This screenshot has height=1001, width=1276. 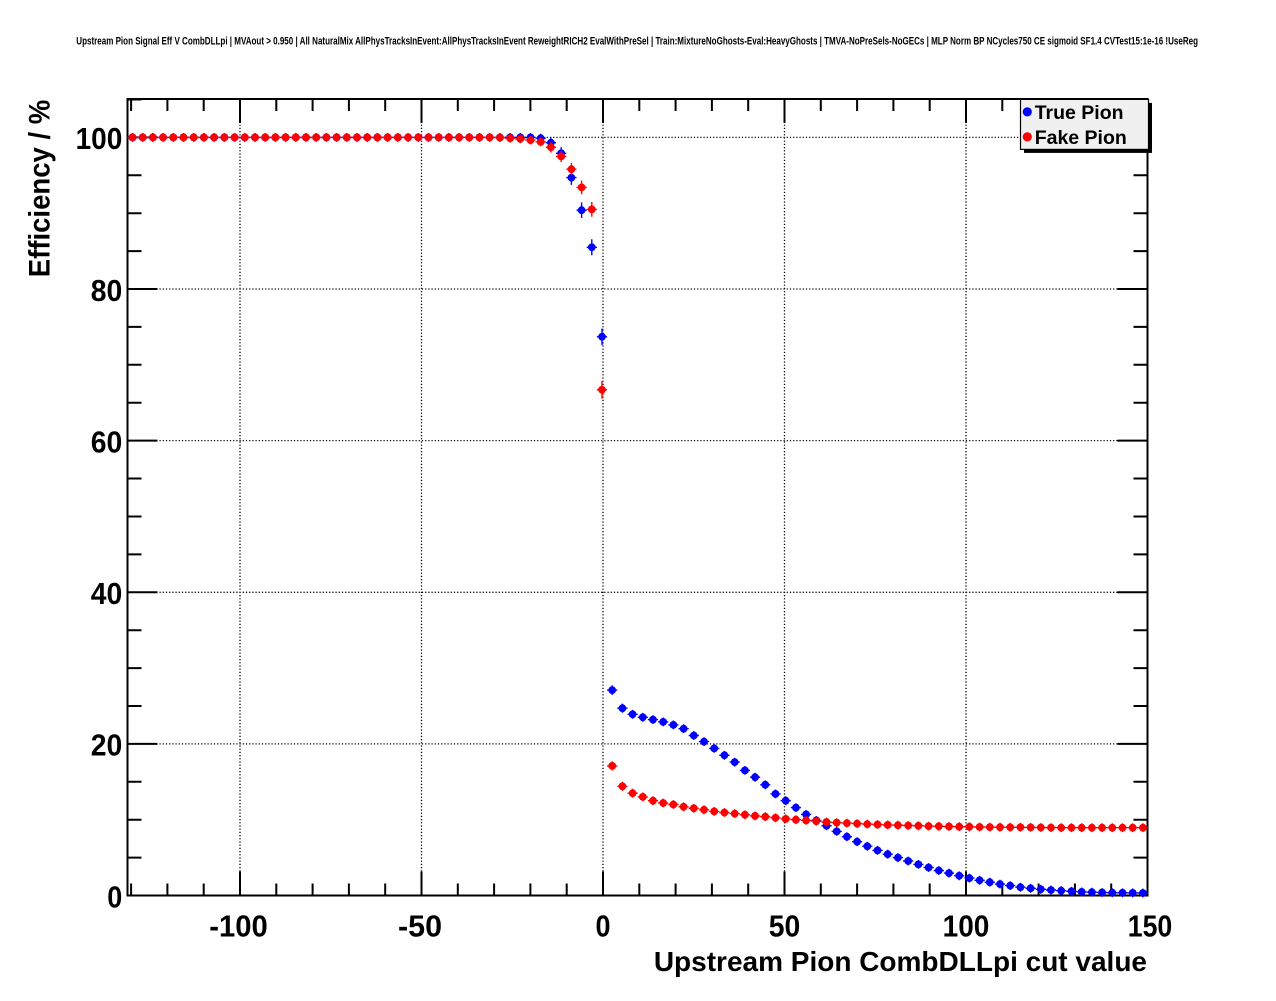 What do you see at coordinates (107, 593) in the screenshot?
I see `svg-text: 40` at bounding box center [107, 593].